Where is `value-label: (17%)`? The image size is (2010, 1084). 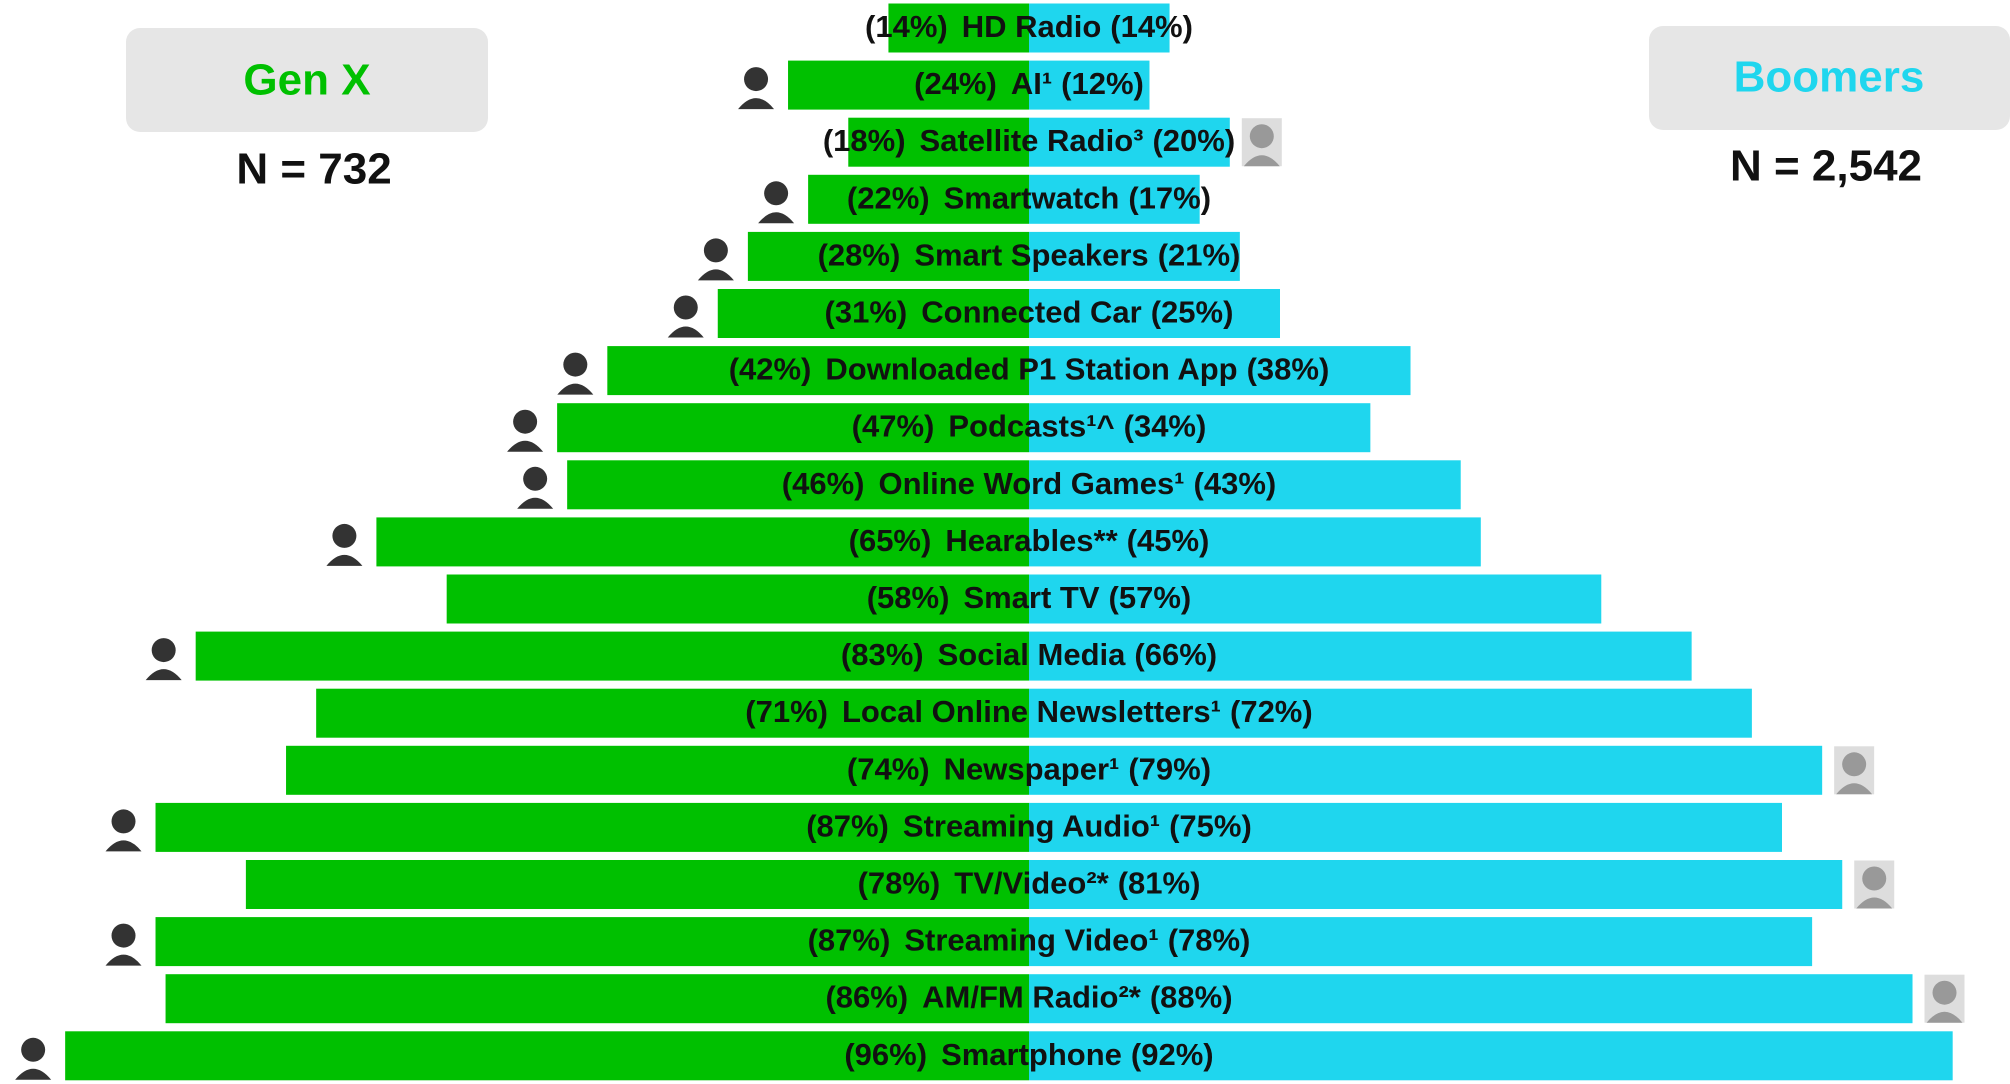
value-label: (17%) is located at coordinates (1169, 197).